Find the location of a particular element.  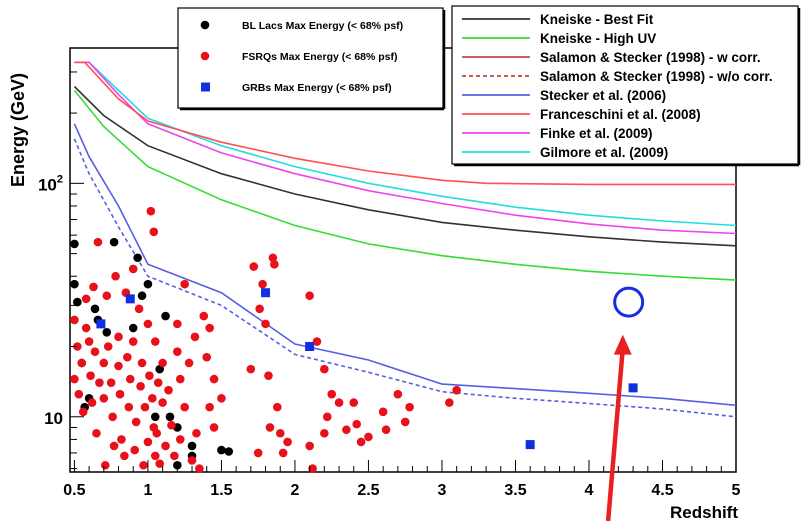

x-tick-label: 3 is located at coordinates (442, 490).